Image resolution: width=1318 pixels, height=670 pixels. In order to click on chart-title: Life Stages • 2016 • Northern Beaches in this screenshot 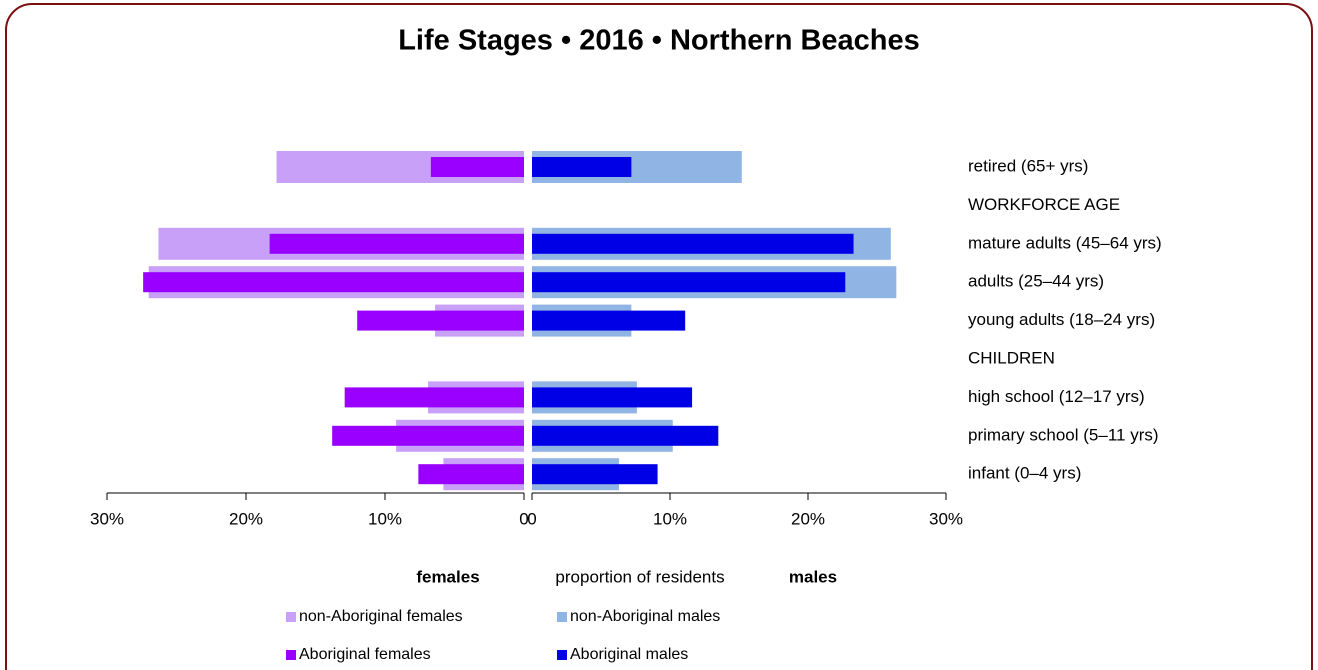, I will do `click(659, 41)`.